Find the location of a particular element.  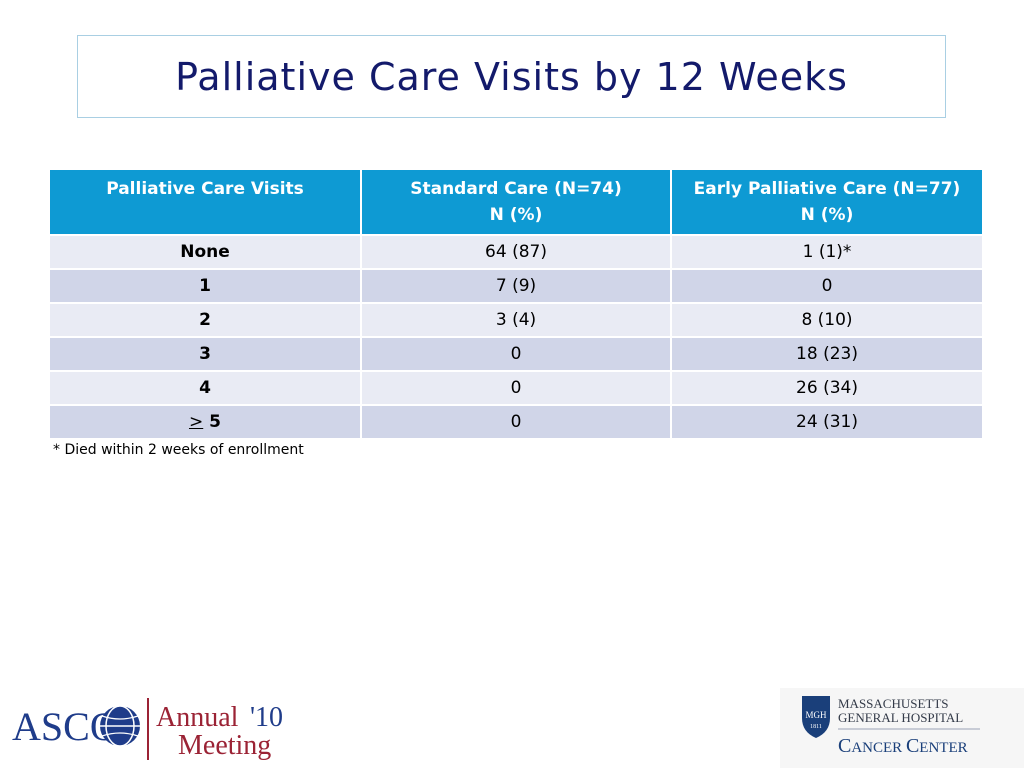

table-row: 1 7 (9) 0 is located at coordinates (516, 286).